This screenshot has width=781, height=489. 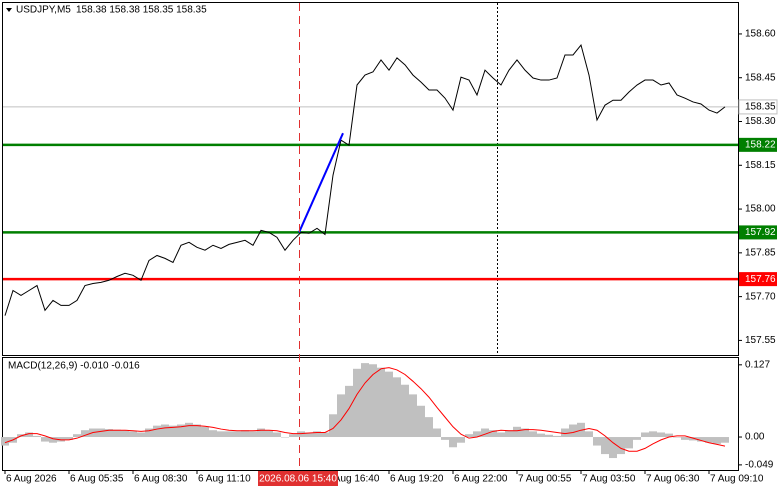 What do you see at coordinates (760, 279) in the screenshot?
I see `level-label: 157.76` at bounding box center [760, 279].